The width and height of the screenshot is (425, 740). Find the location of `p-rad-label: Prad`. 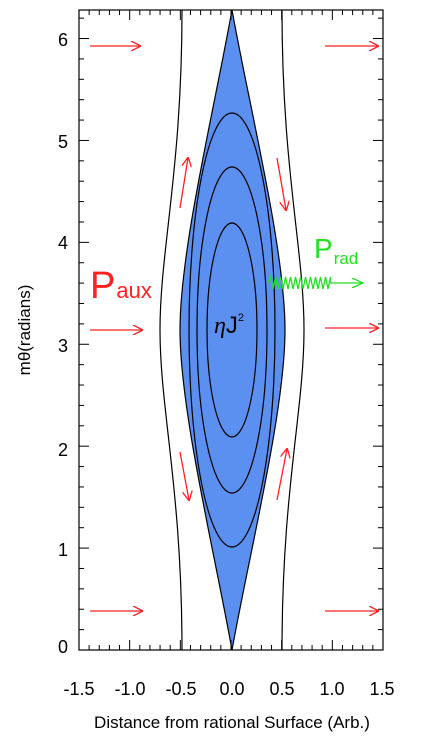

p-rad-label: Prad is located at coordinates (336, 250).